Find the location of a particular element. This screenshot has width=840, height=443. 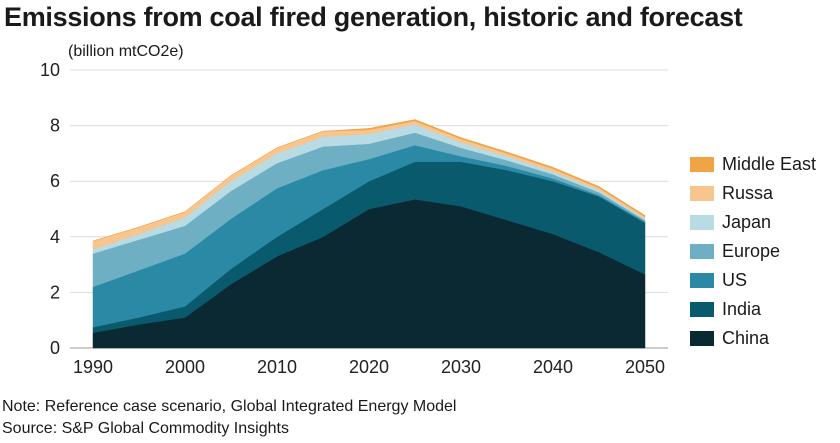

legend-item: US is located at coordinates (753, 280).